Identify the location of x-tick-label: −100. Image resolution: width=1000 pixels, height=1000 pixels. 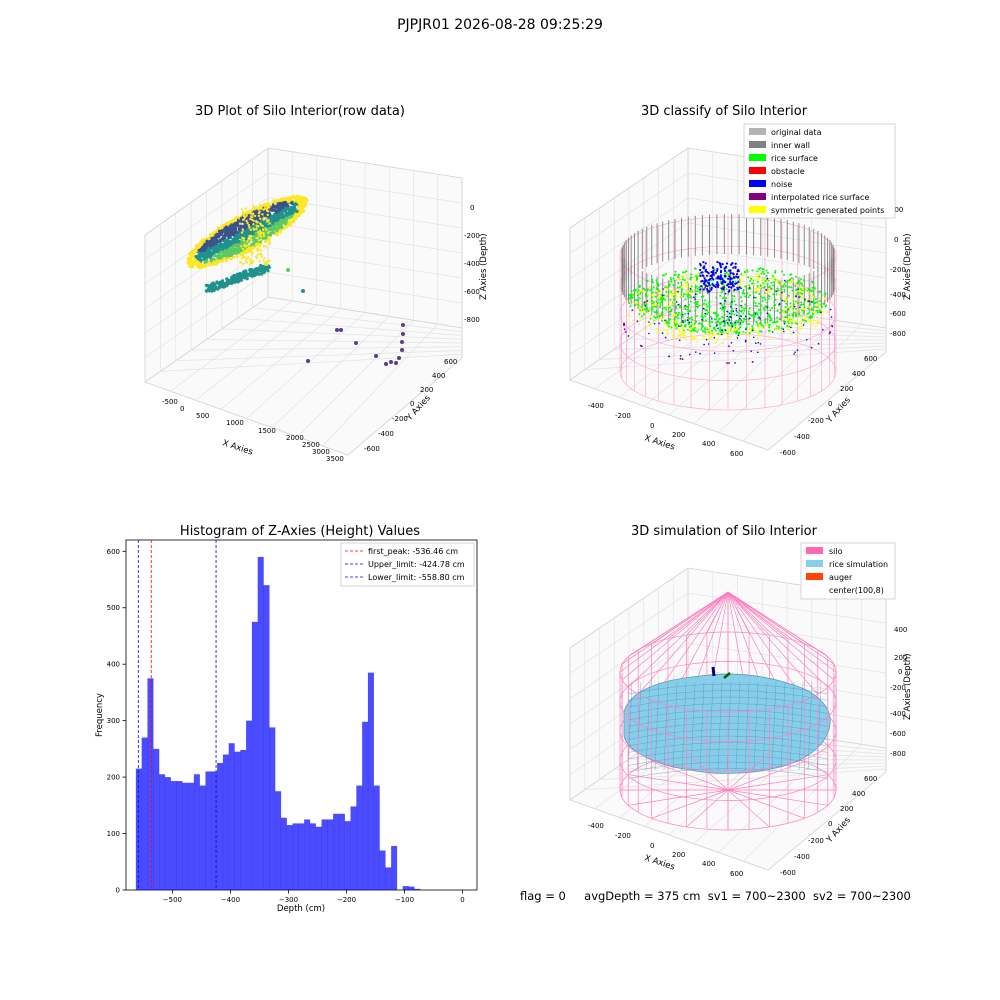
(404, 900).